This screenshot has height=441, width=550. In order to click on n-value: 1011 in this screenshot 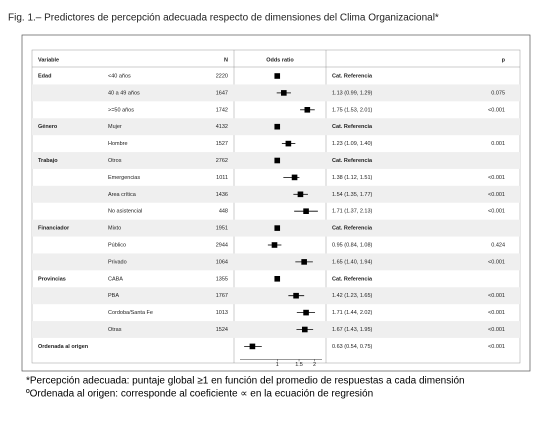, I will do `click(222, 178)`.